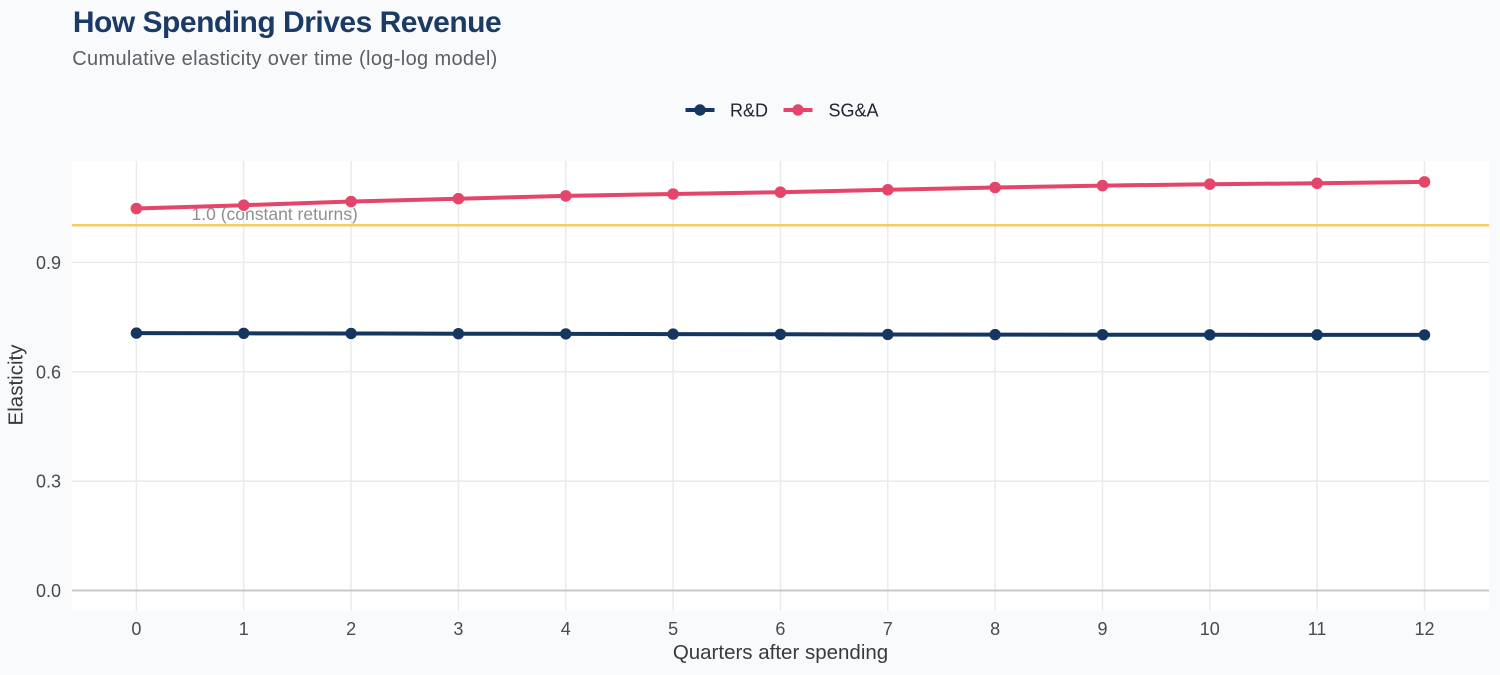 This screenshot has height=675, width=1500. I want to click on svg-text: 9, so click(1102, 629).